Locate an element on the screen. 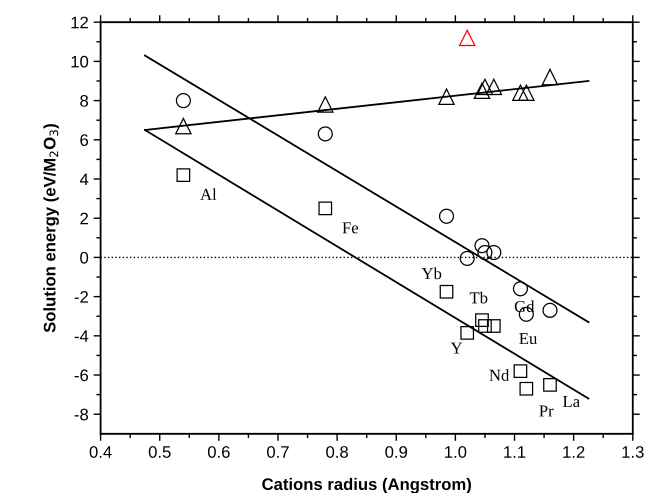 This screenshot has width=649, height=493. annotation: Al is located at coordinates (208, 194).